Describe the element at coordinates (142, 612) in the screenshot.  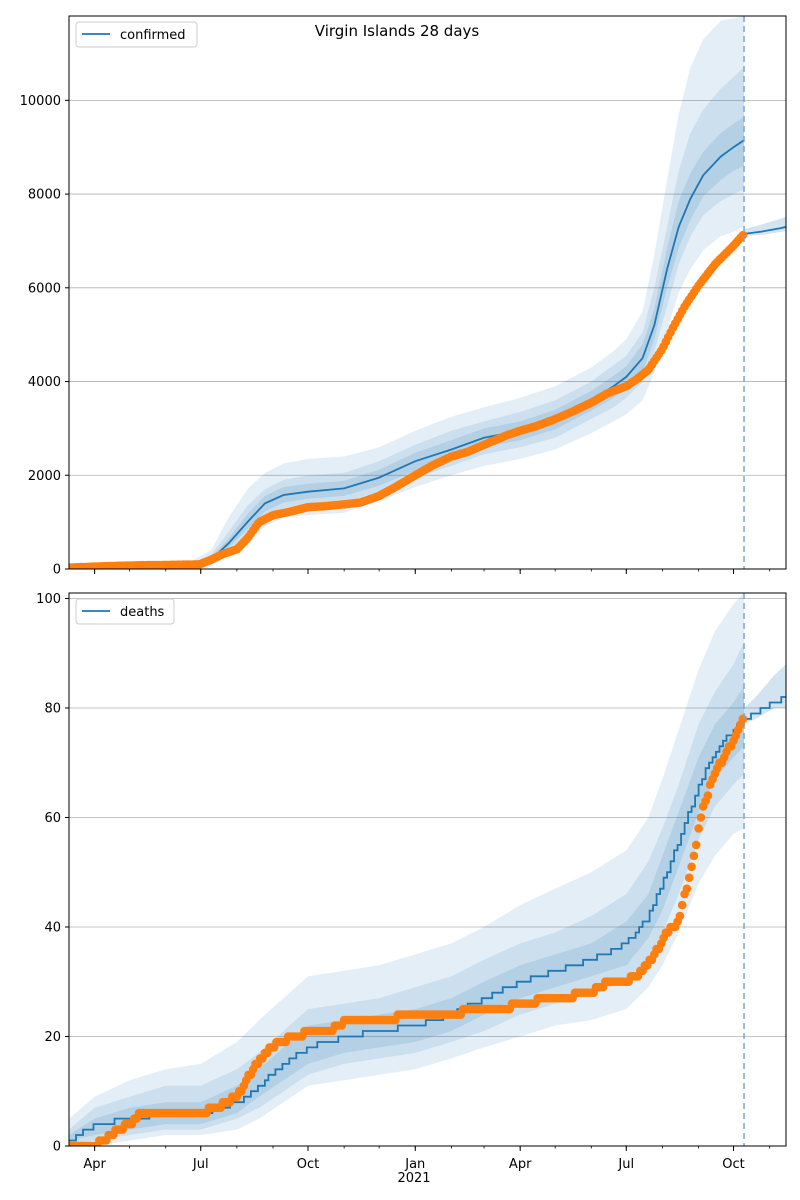
I see `deaths-legend-label: deaths` at that location.